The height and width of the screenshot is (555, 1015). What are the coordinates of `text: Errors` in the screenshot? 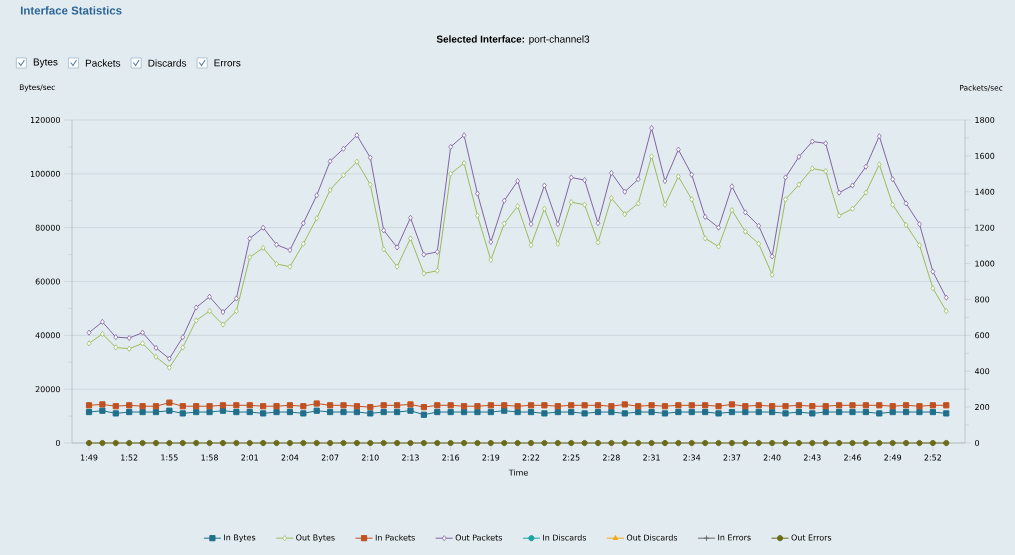 It's located at (227, 63).